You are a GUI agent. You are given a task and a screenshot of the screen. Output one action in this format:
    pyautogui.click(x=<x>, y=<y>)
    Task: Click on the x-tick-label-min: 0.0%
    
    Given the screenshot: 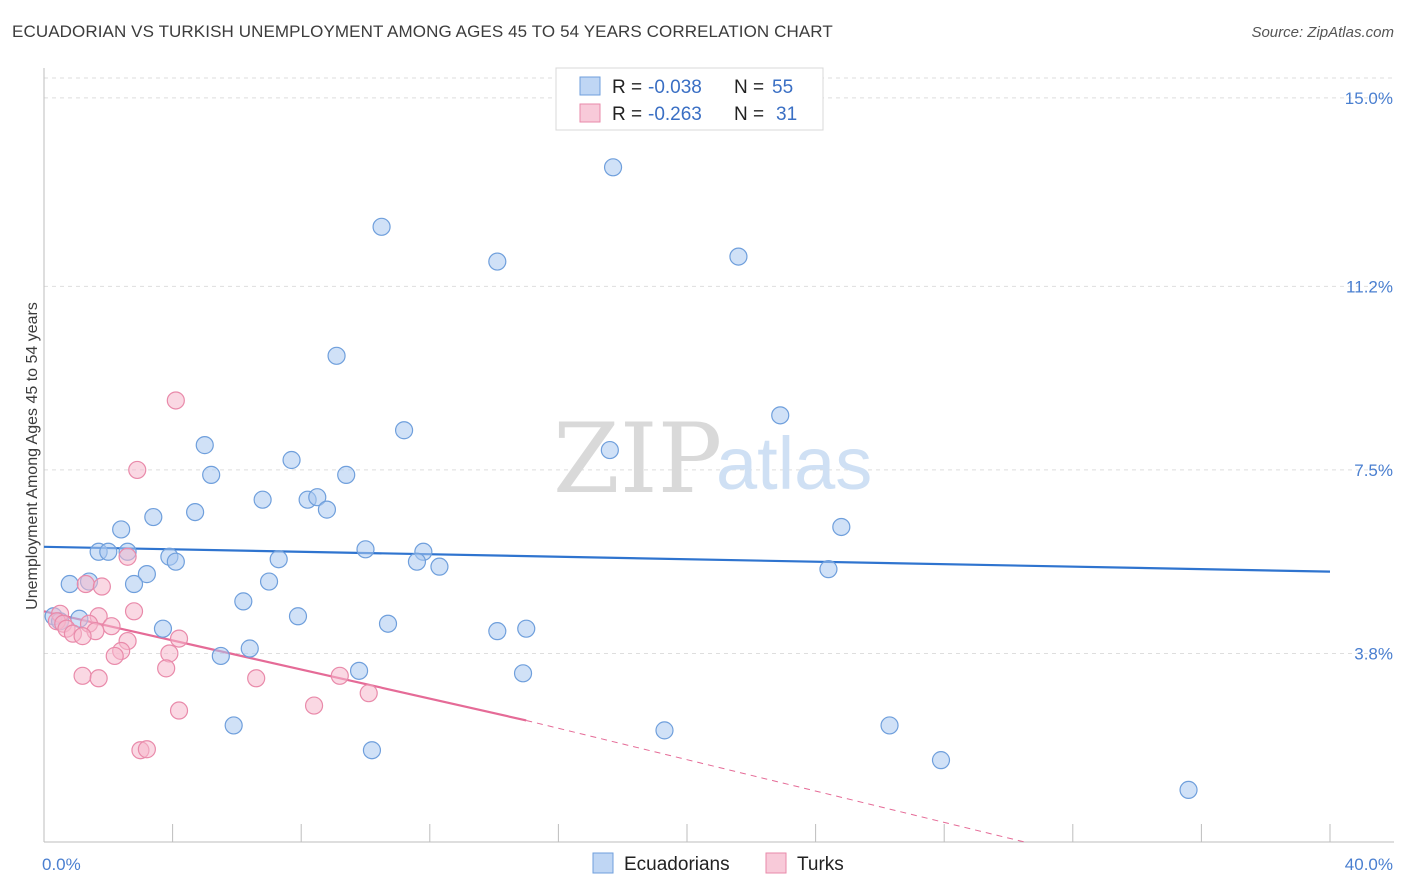 What is the action you would take?
    pyautogui.click(x=61, y=864)
    